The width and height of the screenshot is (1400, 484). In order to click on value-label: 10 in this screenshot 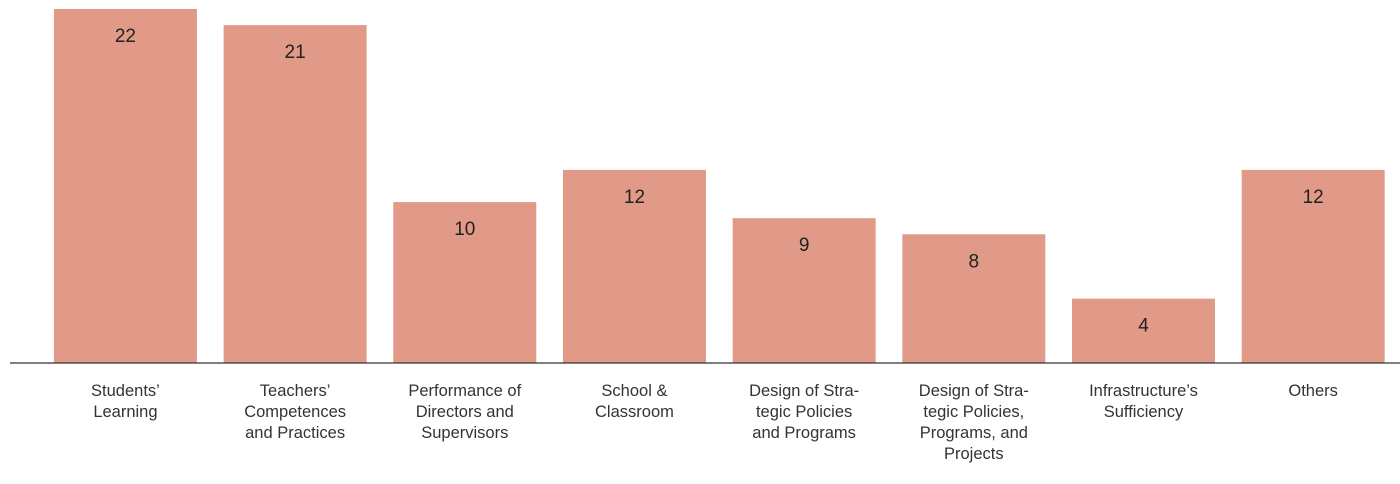, I will do `click(464, 229)`.